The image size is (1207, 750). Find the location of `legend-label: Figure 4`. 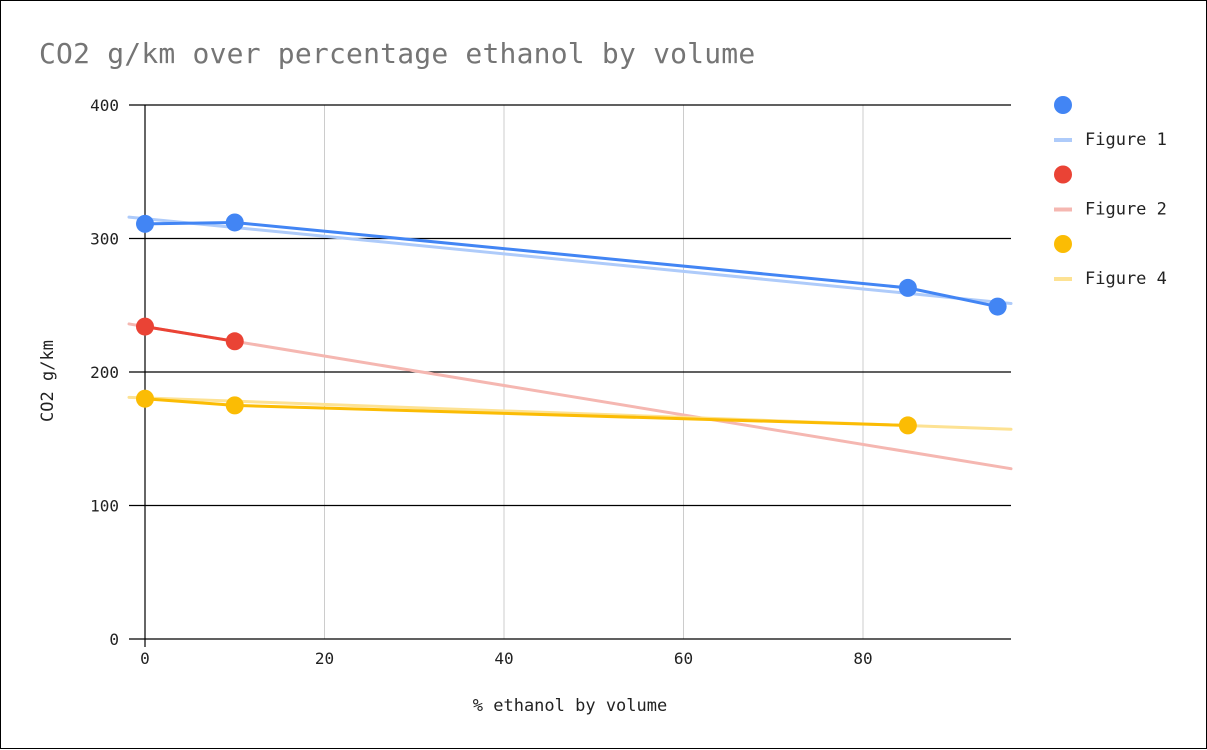

legend-label: Figure 4 is located at coordinates (1126, 279).